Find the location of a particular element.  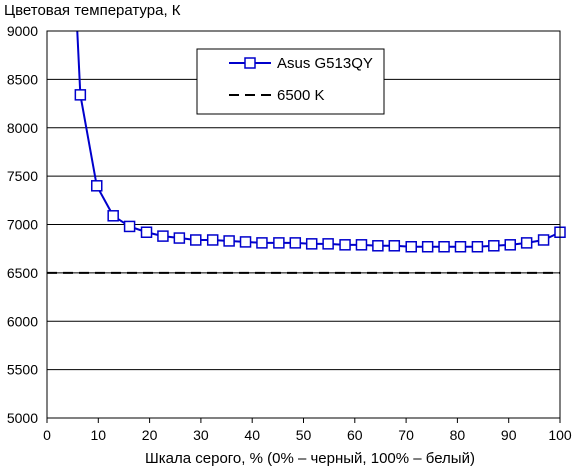

legend-box is located at coordinates (290, 81).